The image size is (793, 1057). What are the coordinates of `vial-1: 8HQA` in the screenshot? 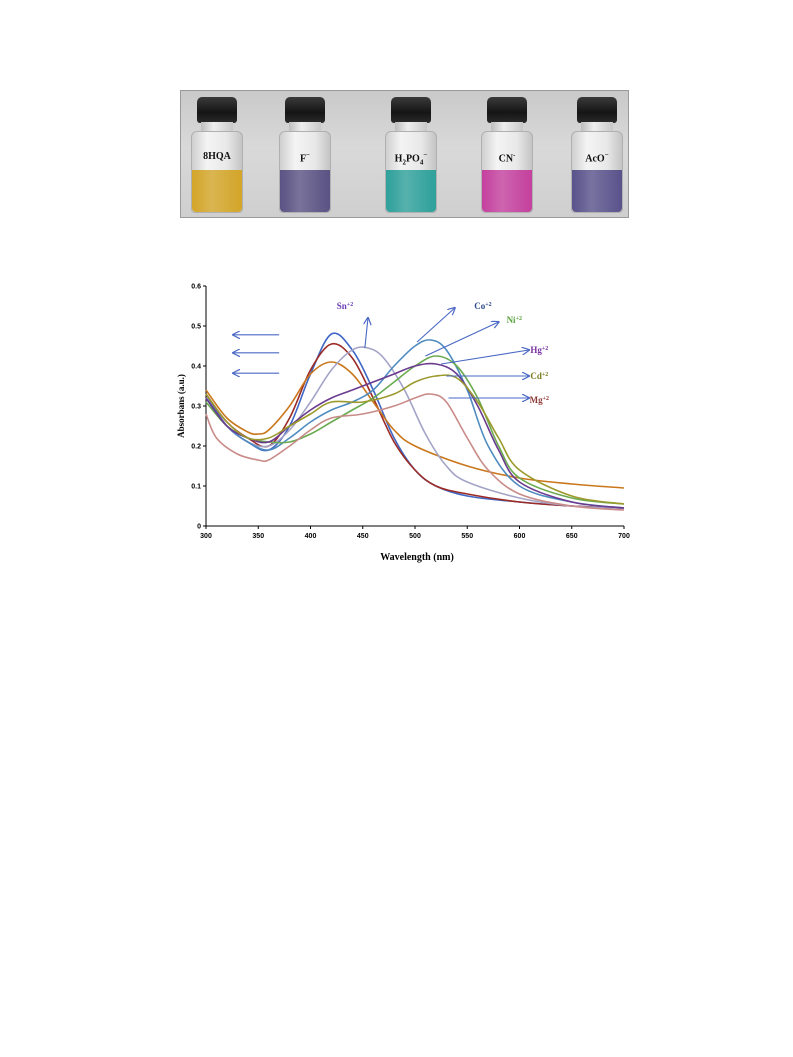 It's located at (217, 156).